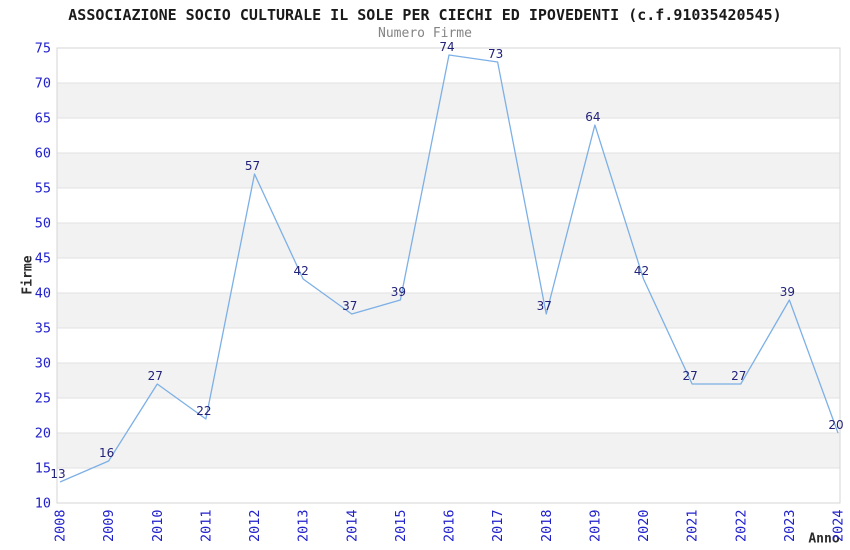  I want to click on data-point-label: 16, so click(106, 453).